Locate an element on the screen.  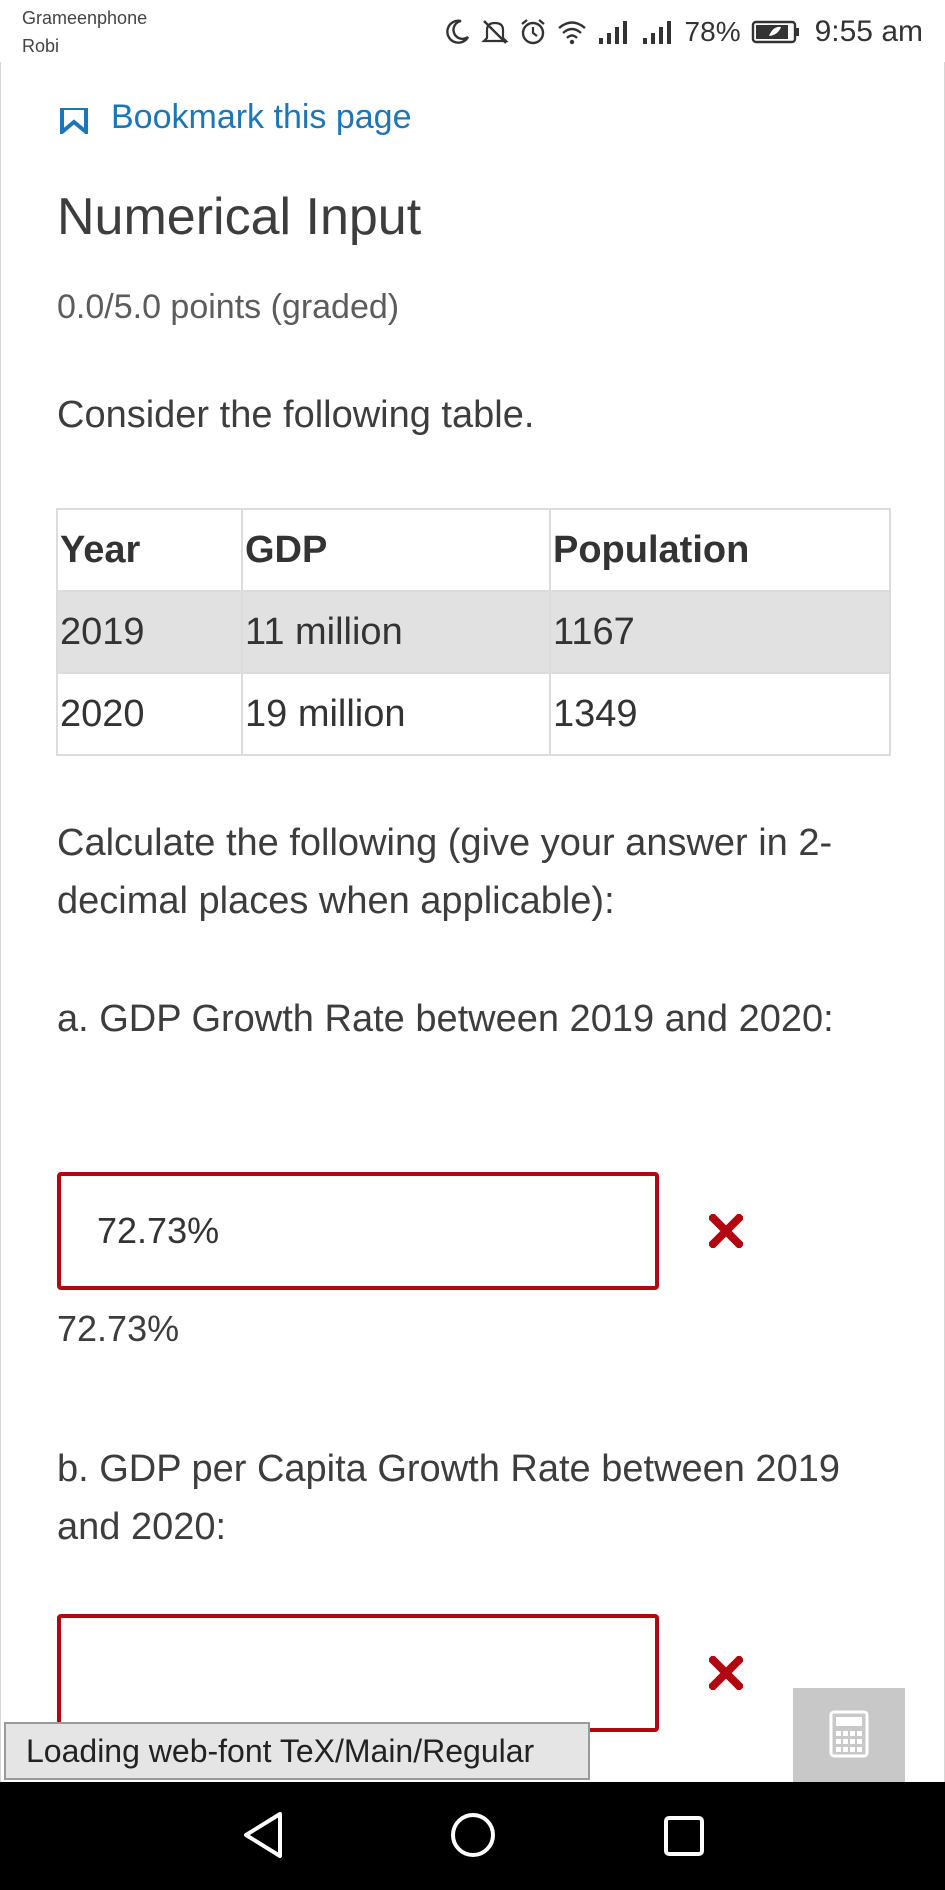
signal-icon is located at coordinates (614, 32).